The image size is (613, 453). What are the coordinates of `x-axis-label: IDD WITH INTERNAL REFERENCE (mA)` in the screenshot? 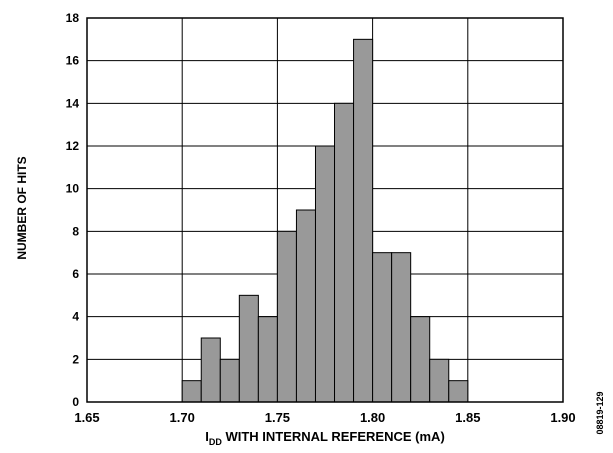 It's located at (325, 438).